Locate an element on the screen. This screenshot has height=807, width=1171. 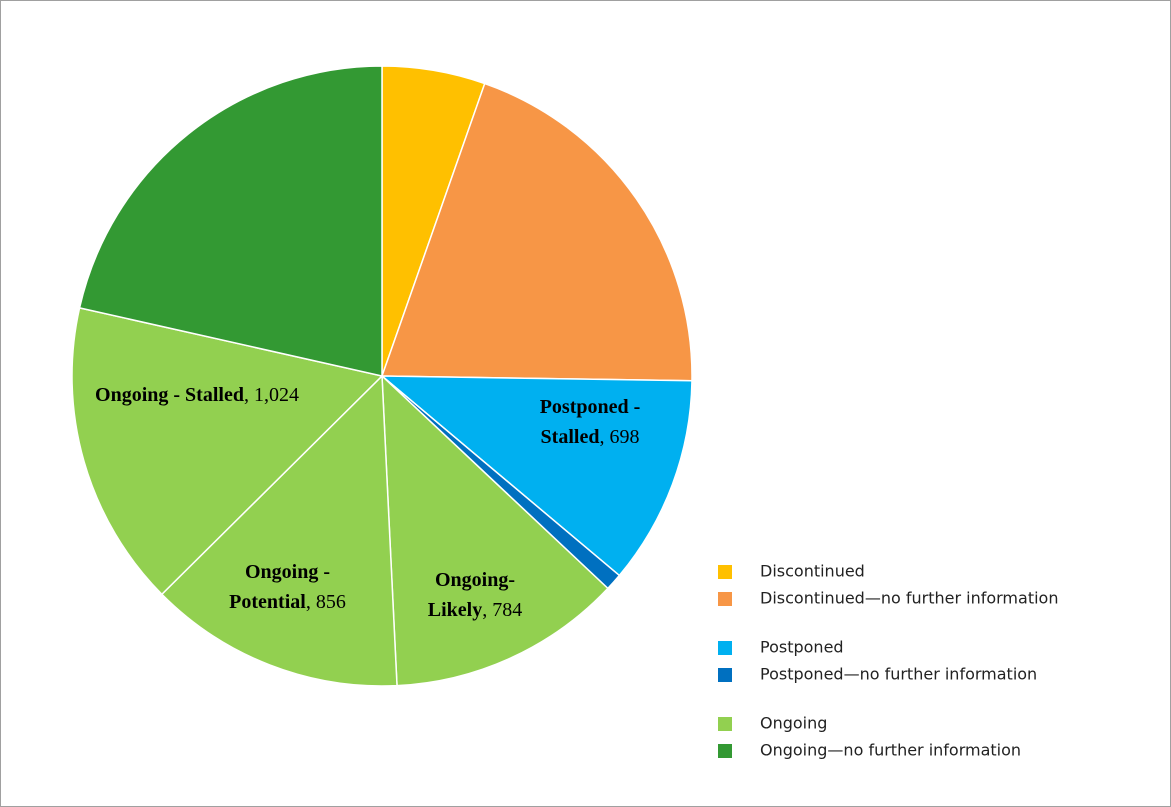
legend-label: Ongoing—no further information is located at coordinates (890, 750).